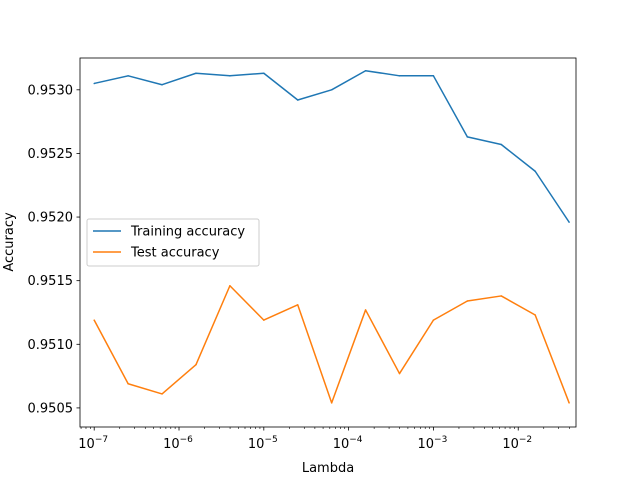 The width and height of the screenshot is (640, 480). I want to click on y-tick-label: 0.9525, so click(51, 154).